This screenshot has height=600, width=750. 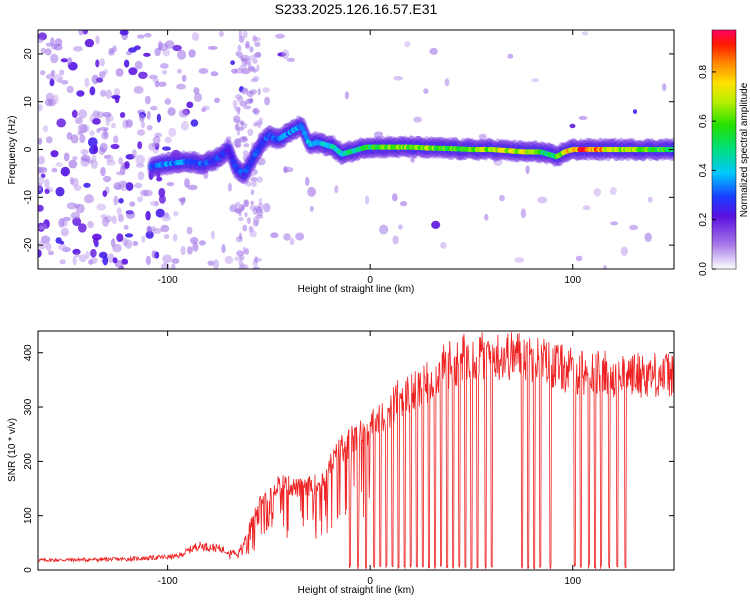 I want to click on x-tick-label: 0, so click(x=370, y=280).